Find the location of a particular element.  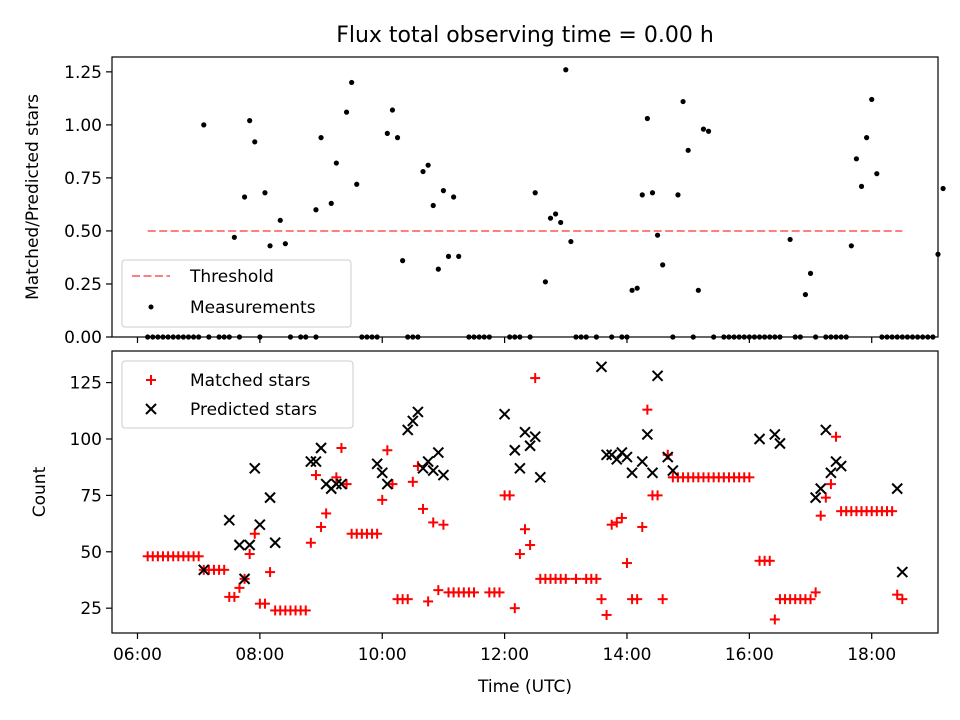

bottom-y-tick-label: 125 is located at coordinates (86, 384).